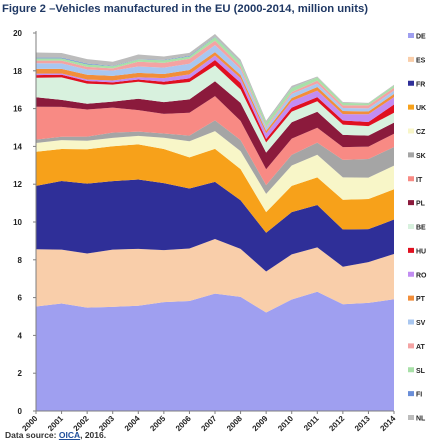 Image resolution: width=443 pixels, height=447 pixels. I want to click on x-tick-label: 2009, so click(260, 423).